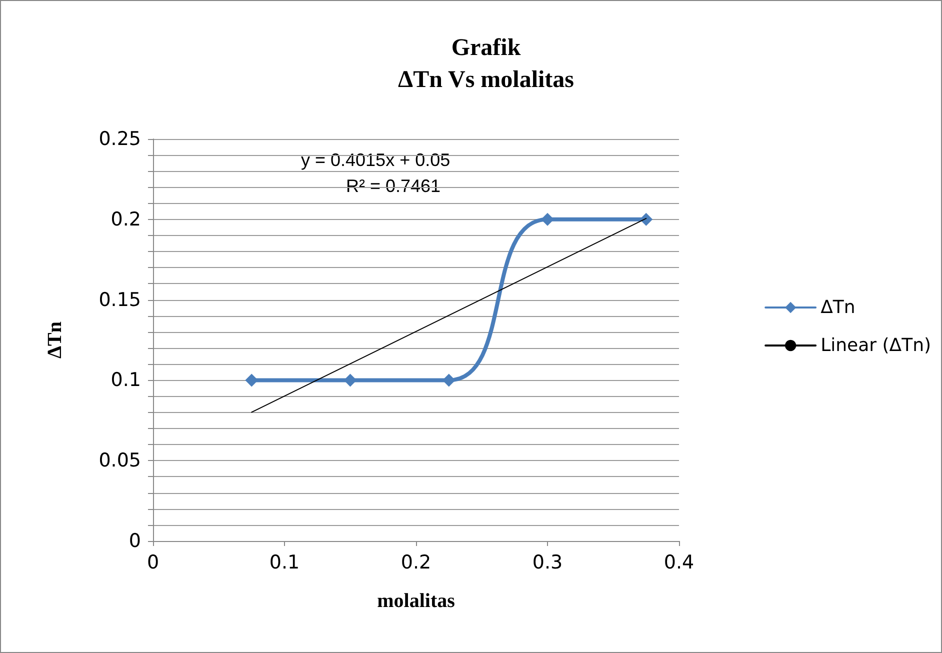 This screenshot has height=653, width=942. I want to click on x-axis-title: molalitas, so click(416, 601).